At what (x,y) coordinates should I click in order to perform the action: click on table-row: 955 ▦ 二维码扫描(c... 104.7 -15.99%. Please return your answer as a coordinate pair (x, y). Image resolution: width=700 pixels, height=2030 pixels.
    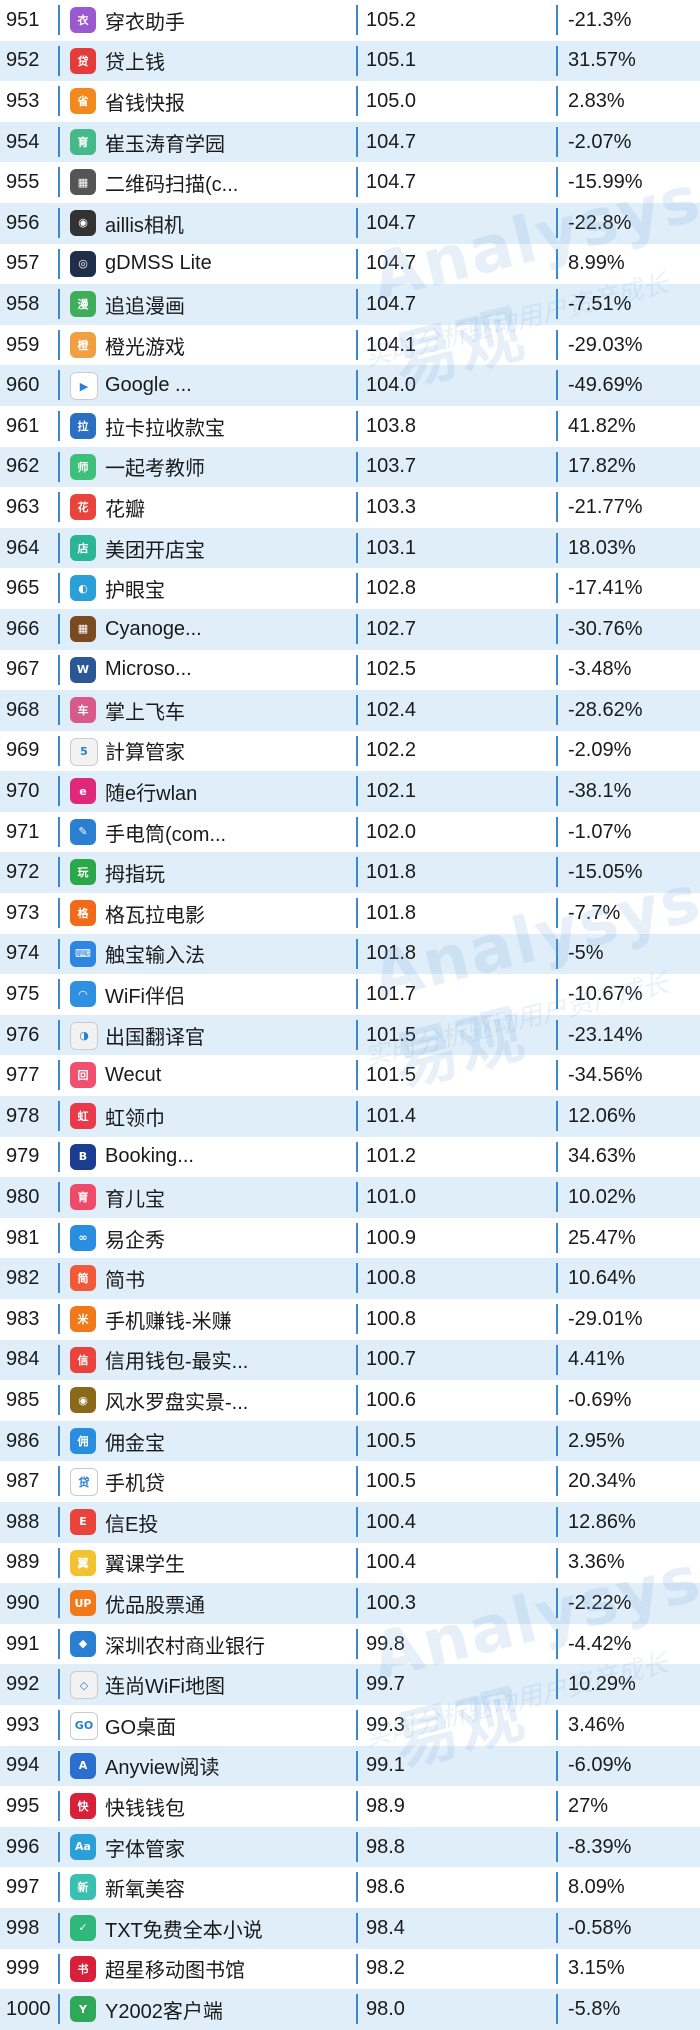
    Looking at the image, I should click on (350, 182).